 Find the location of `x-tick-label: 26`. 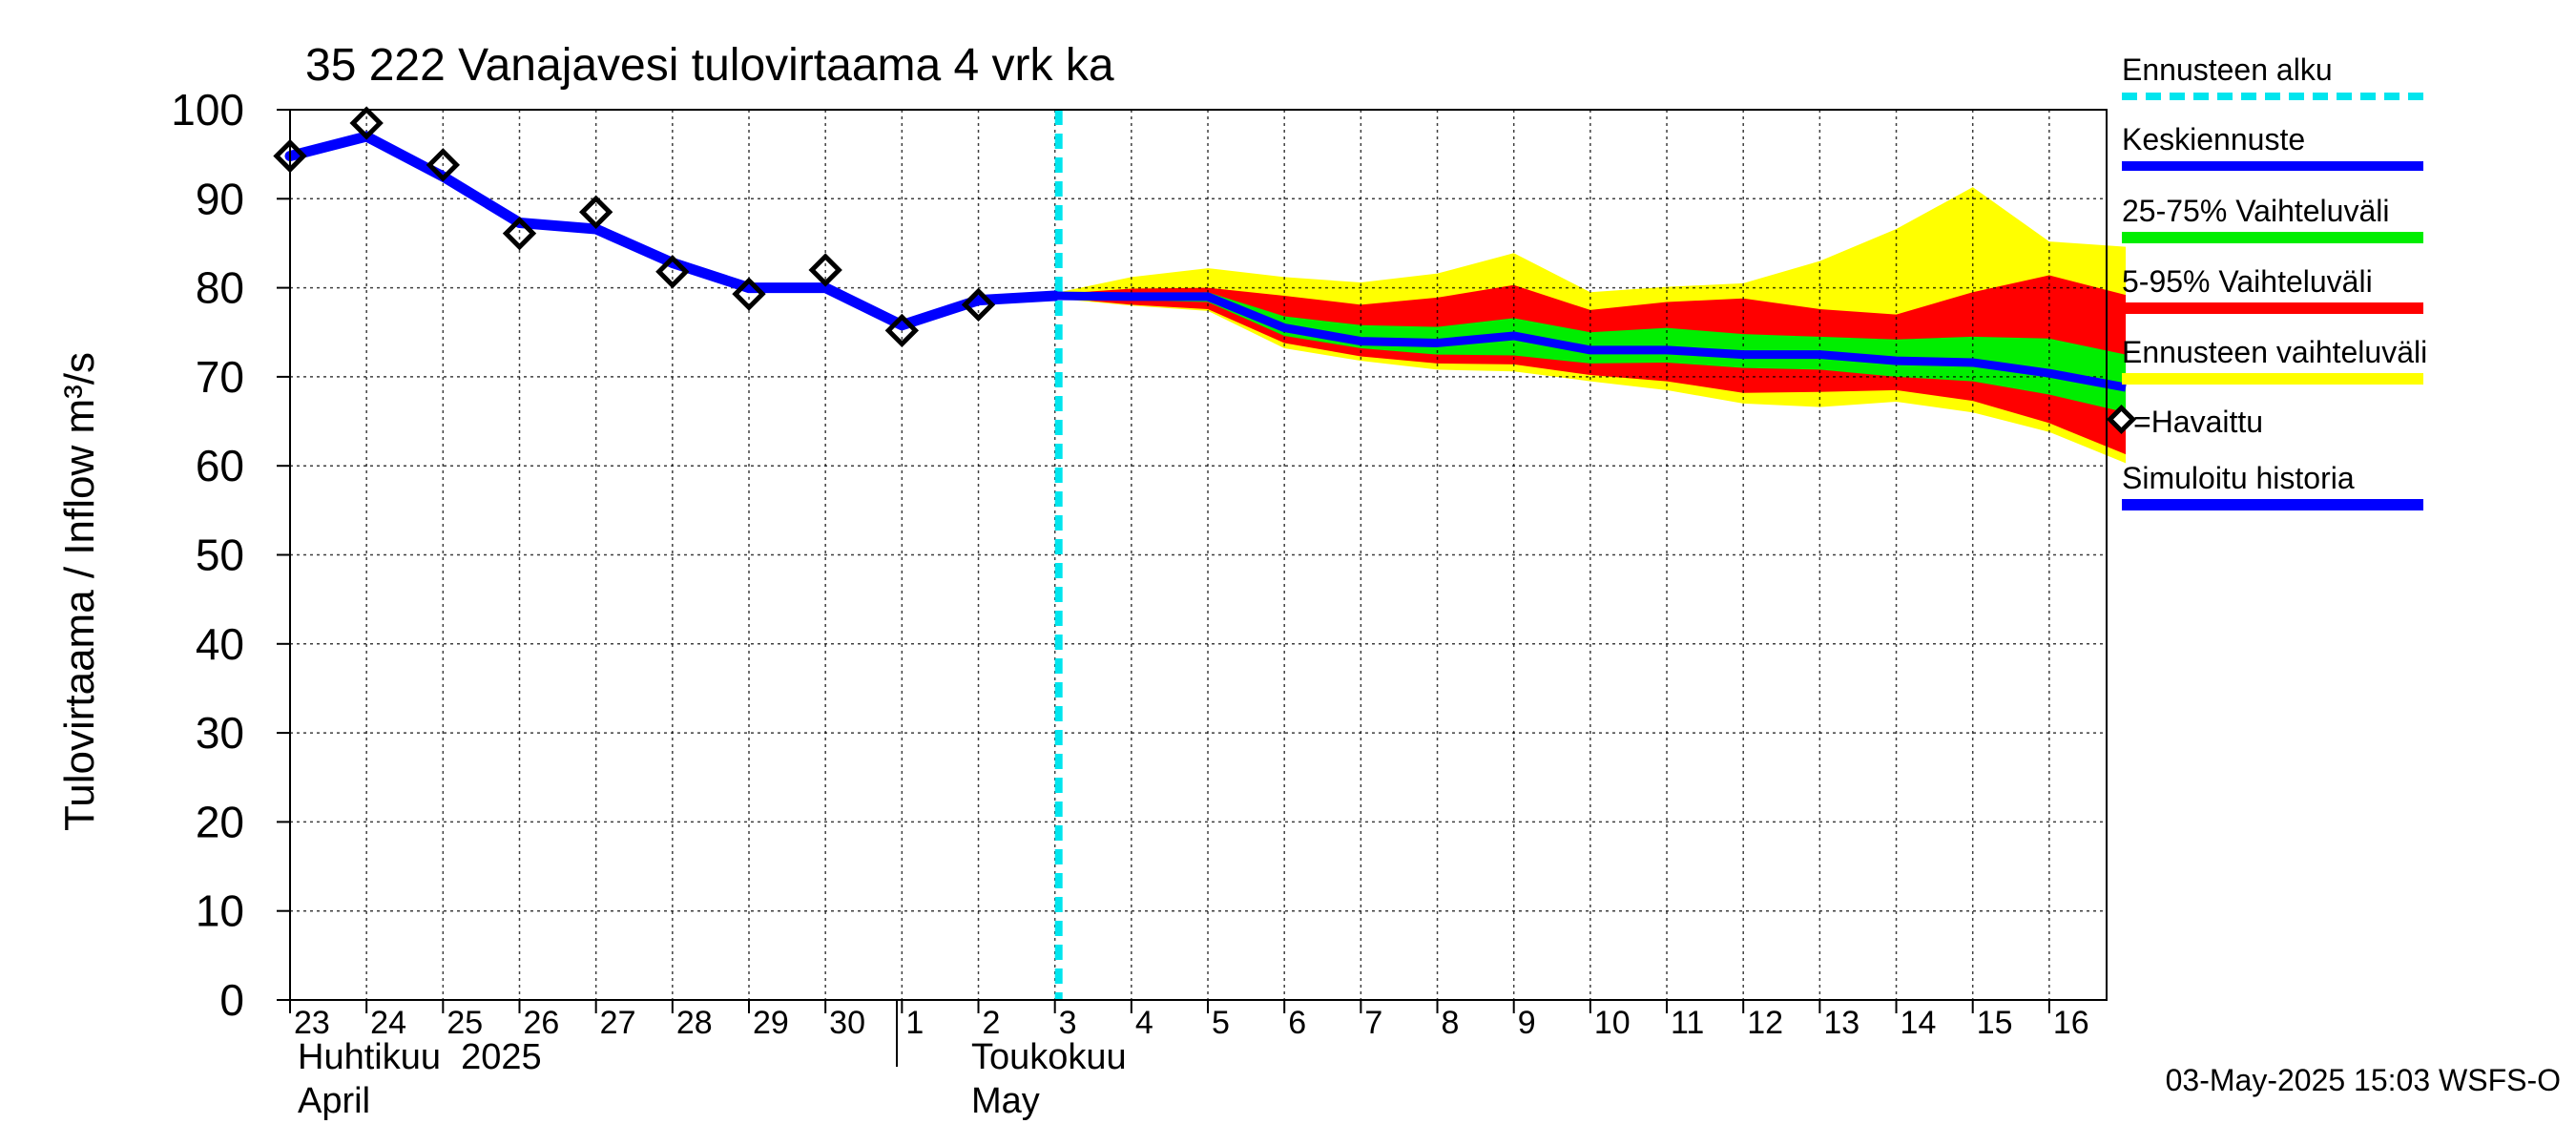

x-tick-label: 26 is located at coordinates (542, 1023).